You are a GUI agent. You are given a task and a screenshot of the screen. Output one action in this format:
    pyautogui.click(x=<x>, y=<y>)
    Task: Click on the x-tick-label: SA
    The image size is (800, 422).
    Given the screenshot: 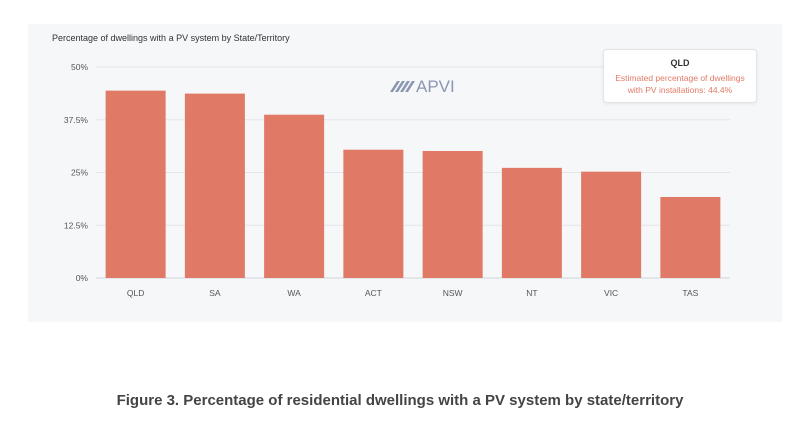 What is the action you would take?
    pyautogui.click(x=215, y=293)
    